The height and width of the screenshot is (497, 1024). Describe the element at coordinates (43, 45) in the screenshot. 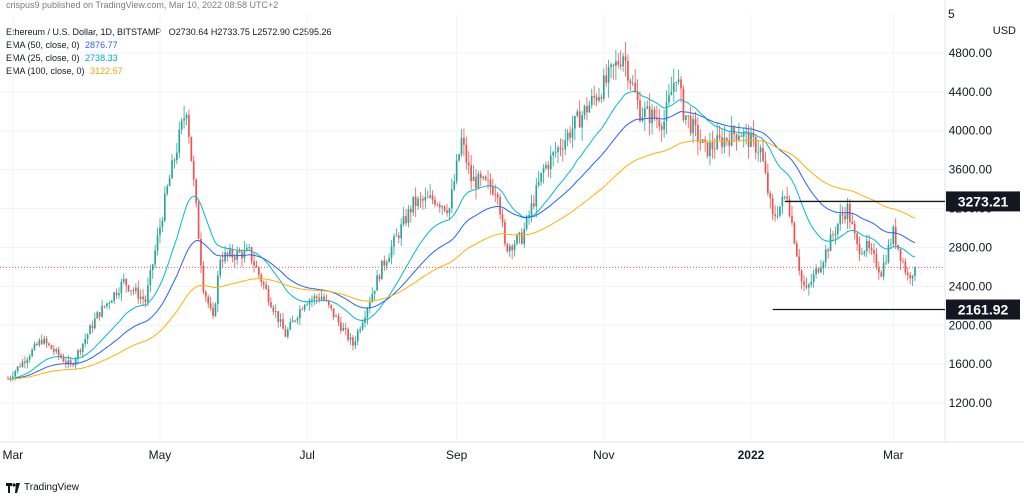

I see `ema50-label: EMA (50, close, 0)` at that location.